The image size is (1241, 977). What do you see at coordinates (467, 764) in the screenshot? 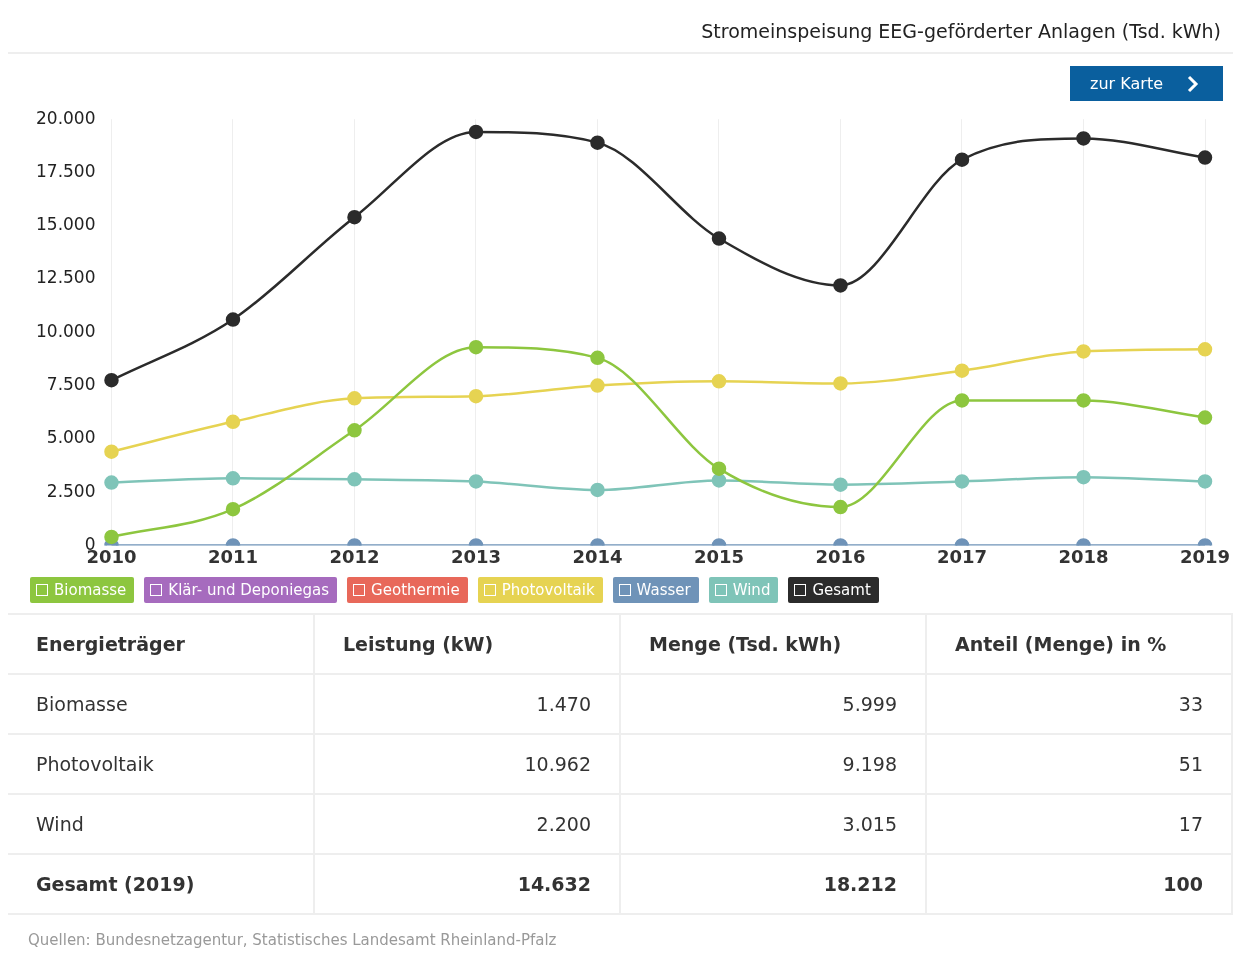
I see `data-label: 10.962` at bounding box center [467, 764].